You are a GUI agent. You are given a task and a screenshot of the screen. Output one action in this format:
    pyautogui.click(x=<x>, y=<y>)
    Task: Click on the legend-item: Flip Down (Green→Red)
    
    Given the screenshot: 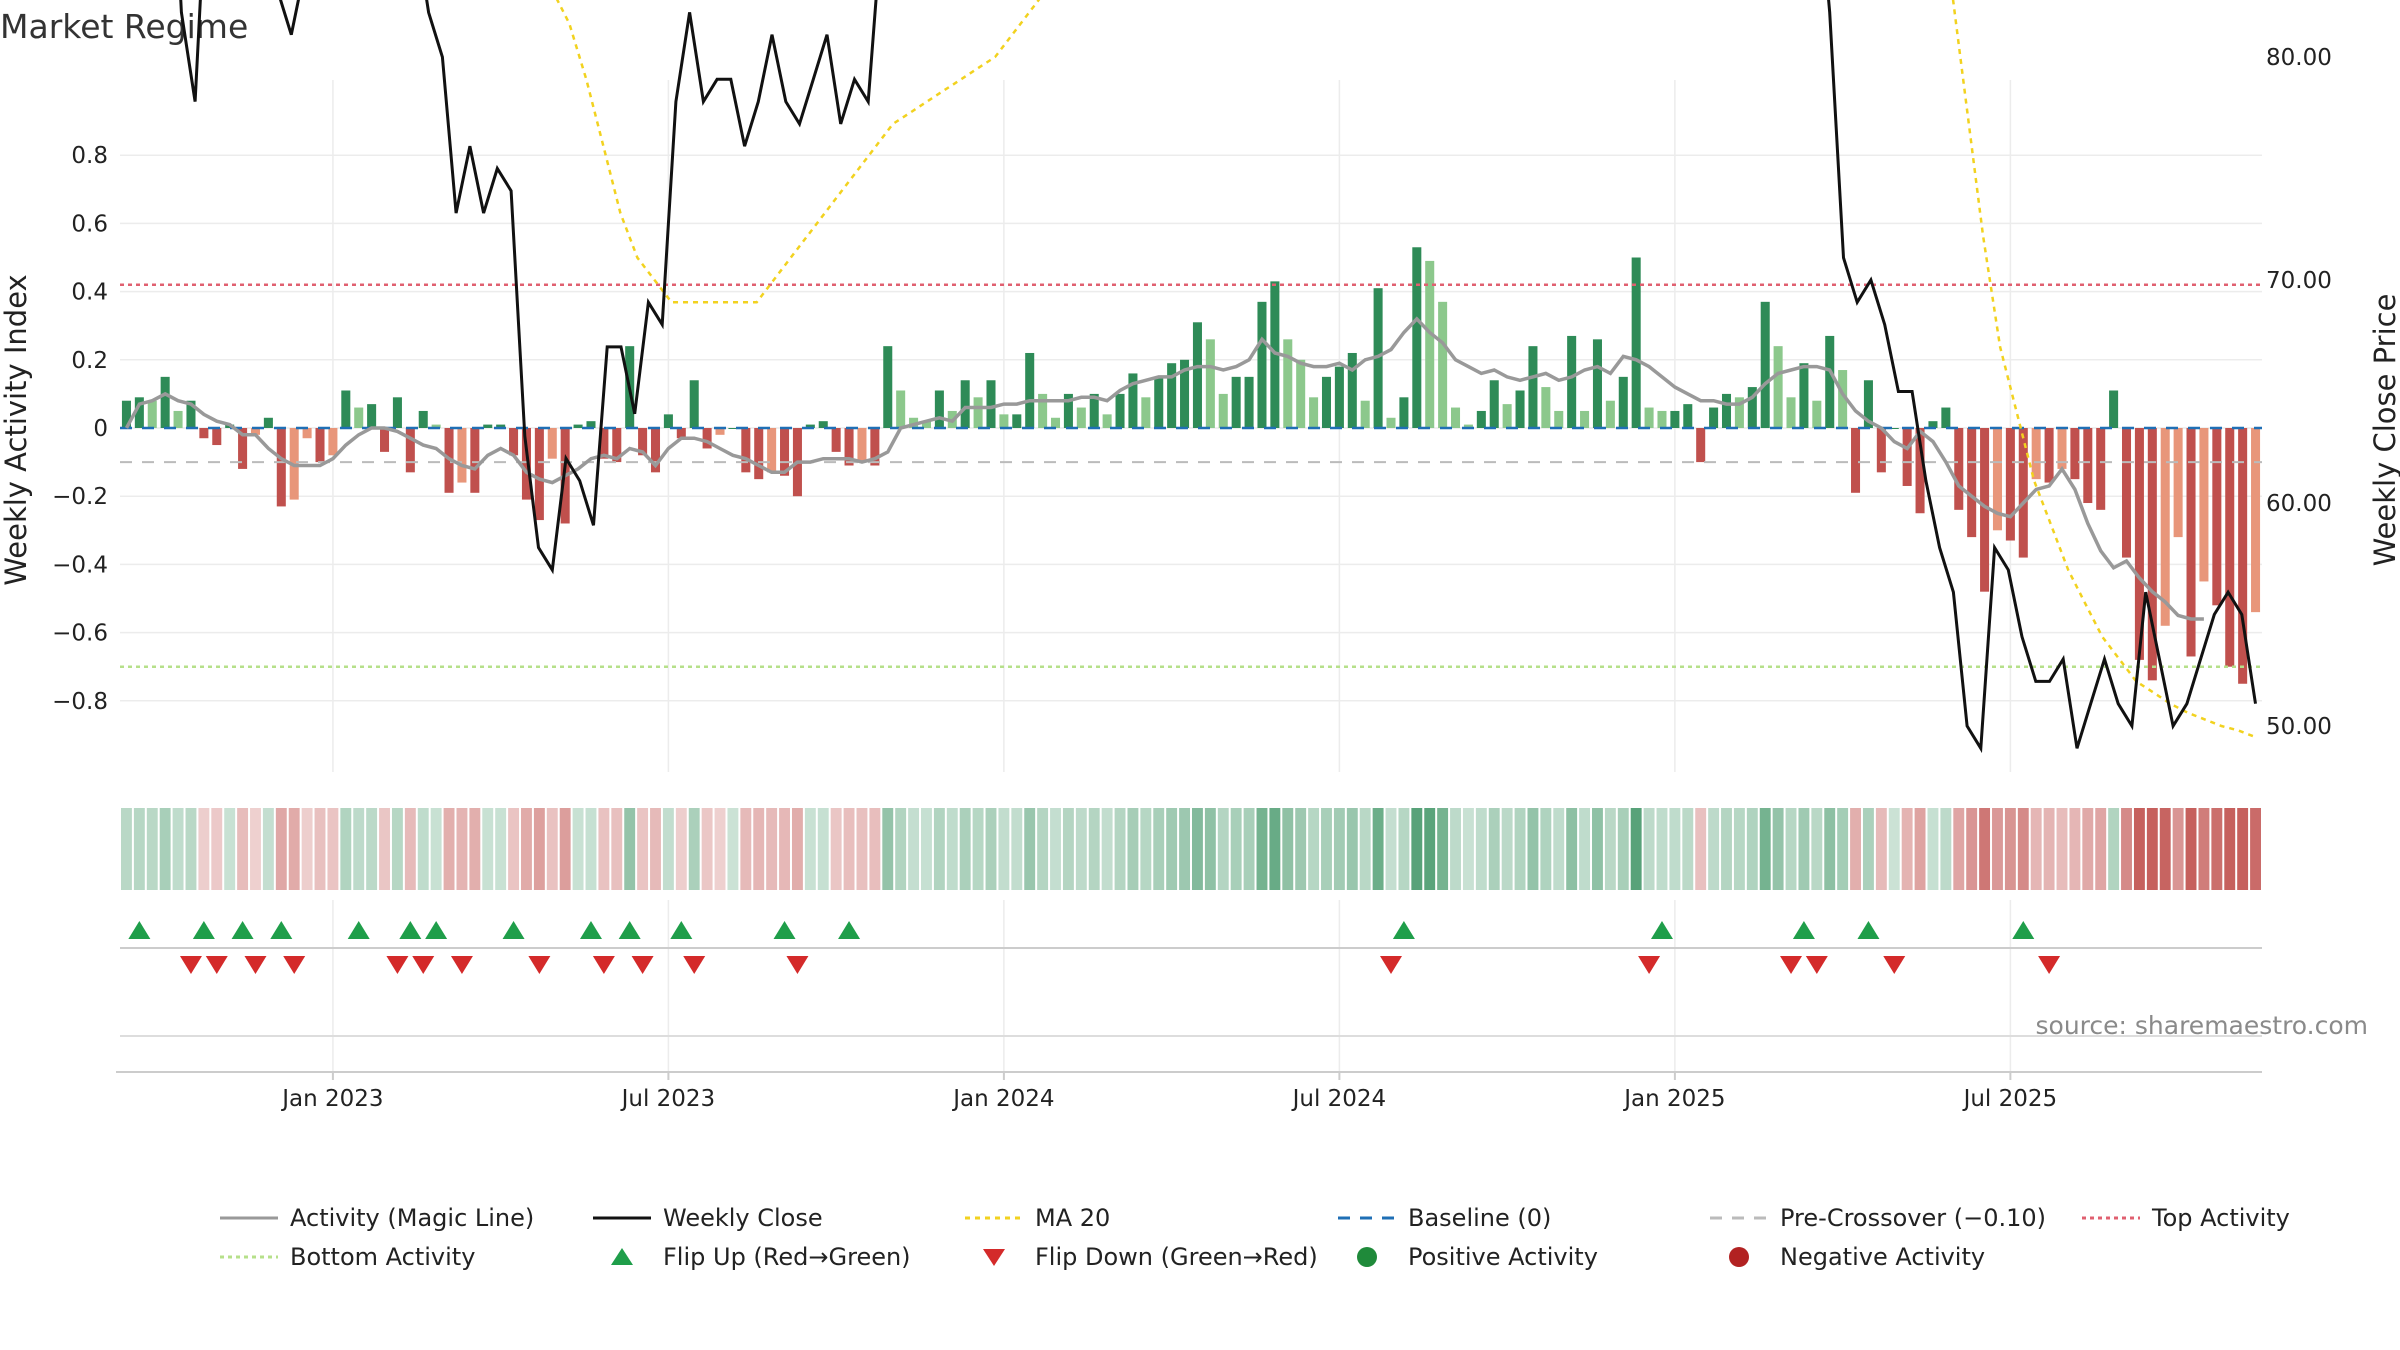 What is the action you would take?
    pyautogui.click(x=1150, y=1257)
    